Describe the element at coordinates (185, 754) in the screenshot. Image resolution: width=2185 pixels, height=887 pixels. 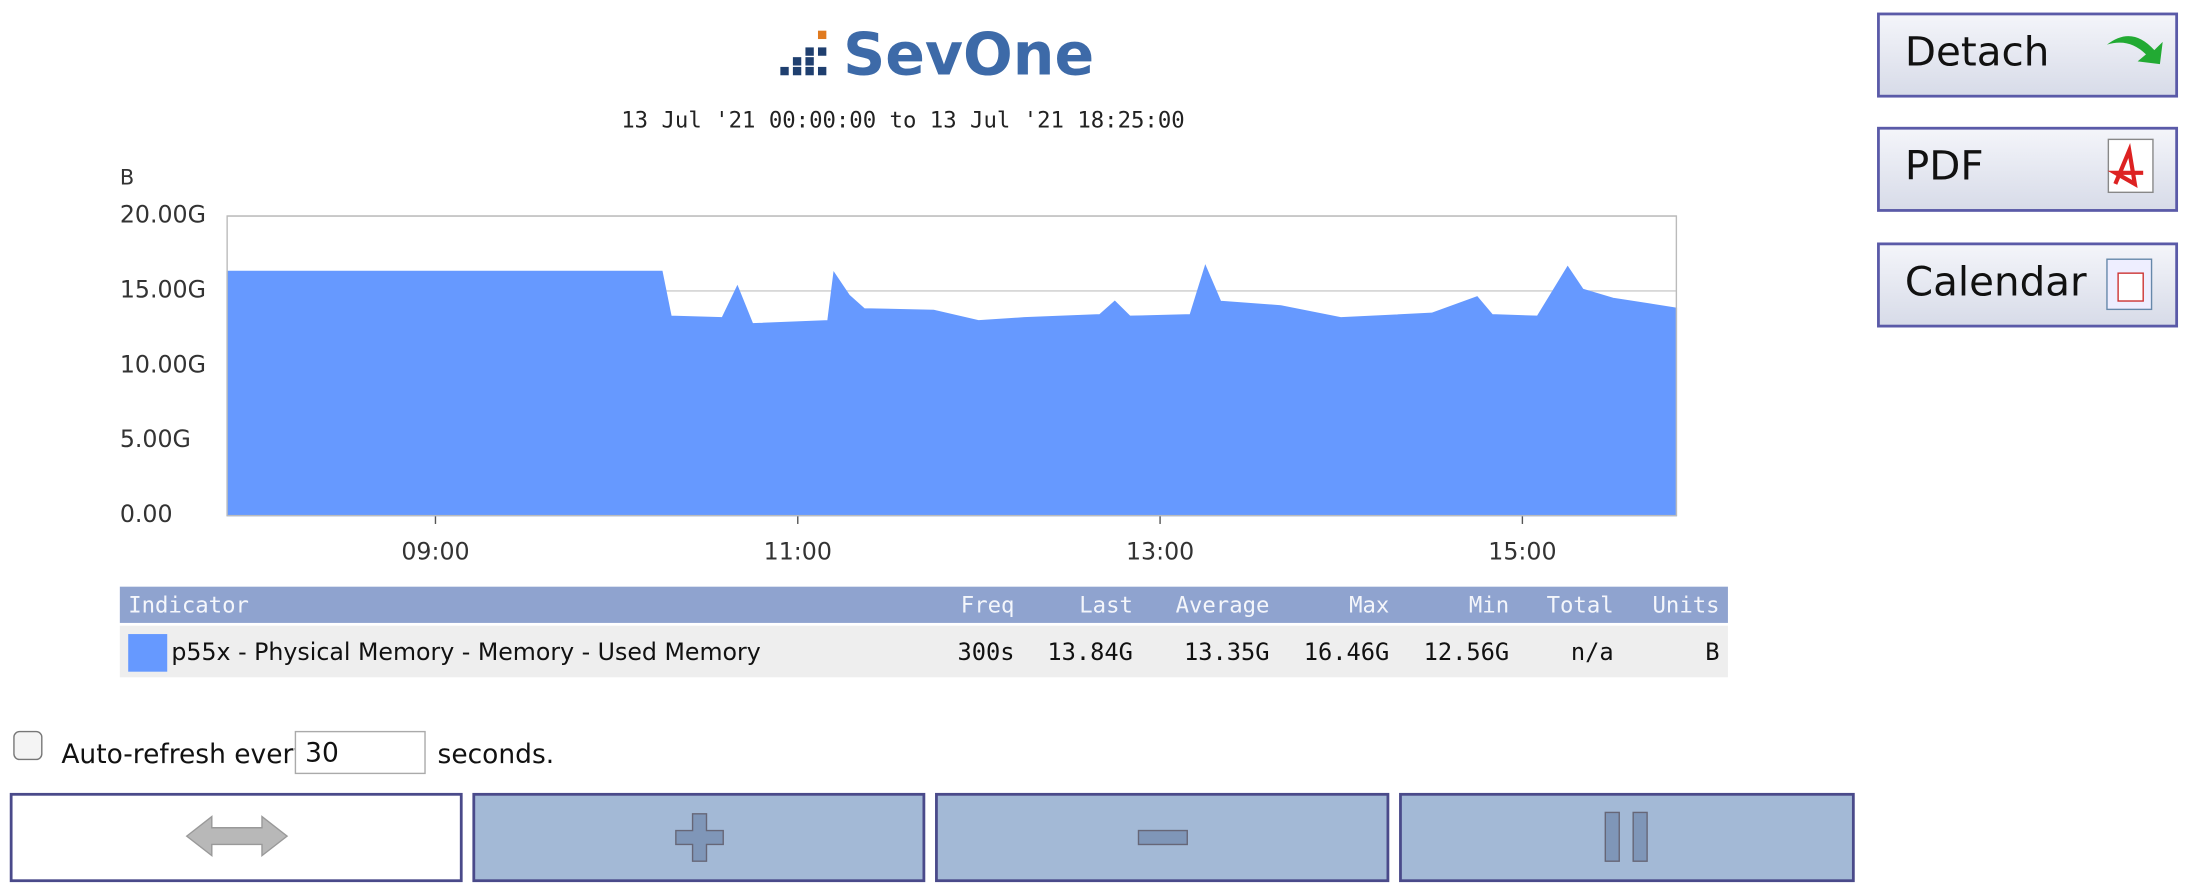
I see `auto-refresh-label: Auto-refresh every` at that location.